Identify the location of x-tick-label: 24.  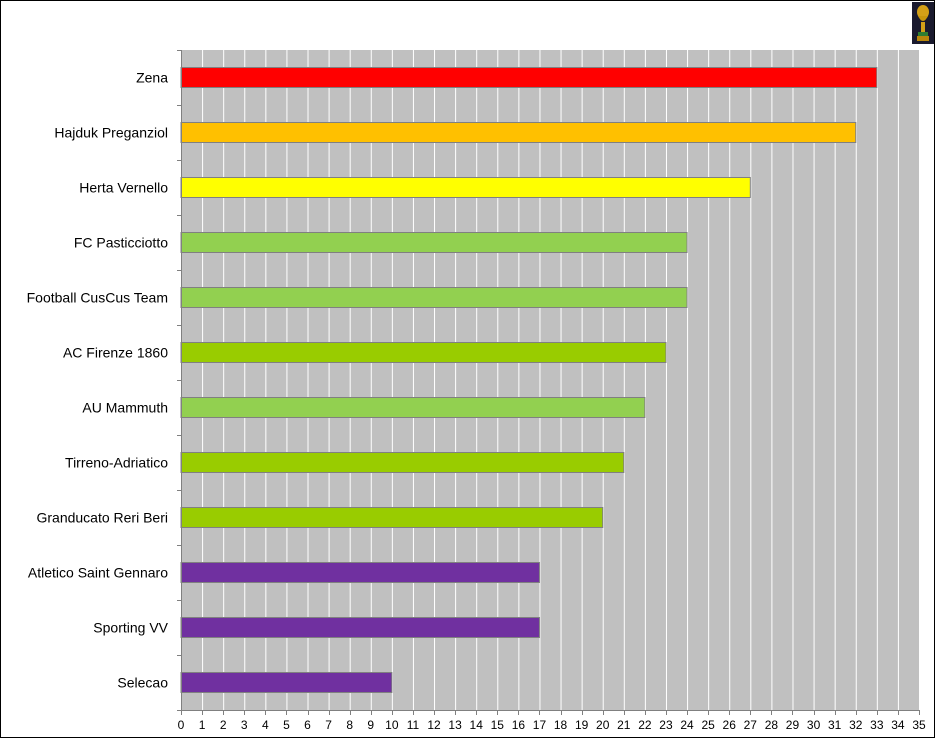
(687, 725).